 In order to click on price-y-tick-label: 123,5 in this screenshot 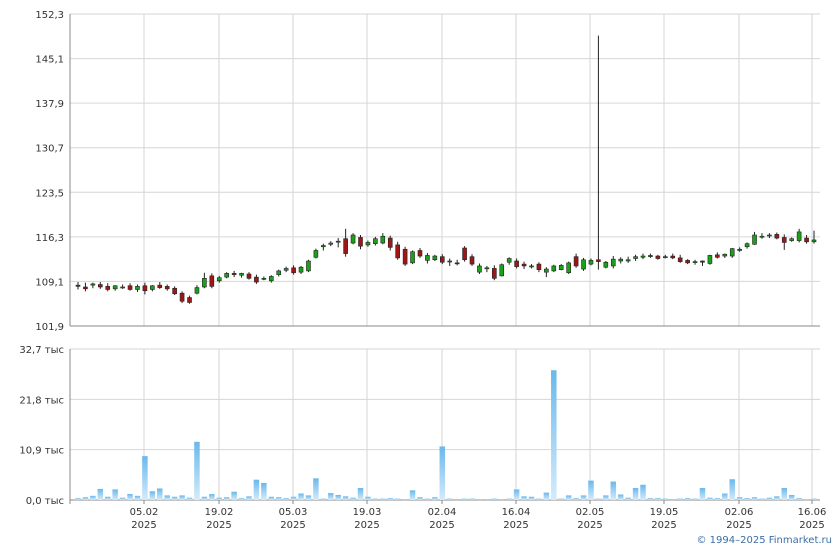, I will do `click(49, 193)`.